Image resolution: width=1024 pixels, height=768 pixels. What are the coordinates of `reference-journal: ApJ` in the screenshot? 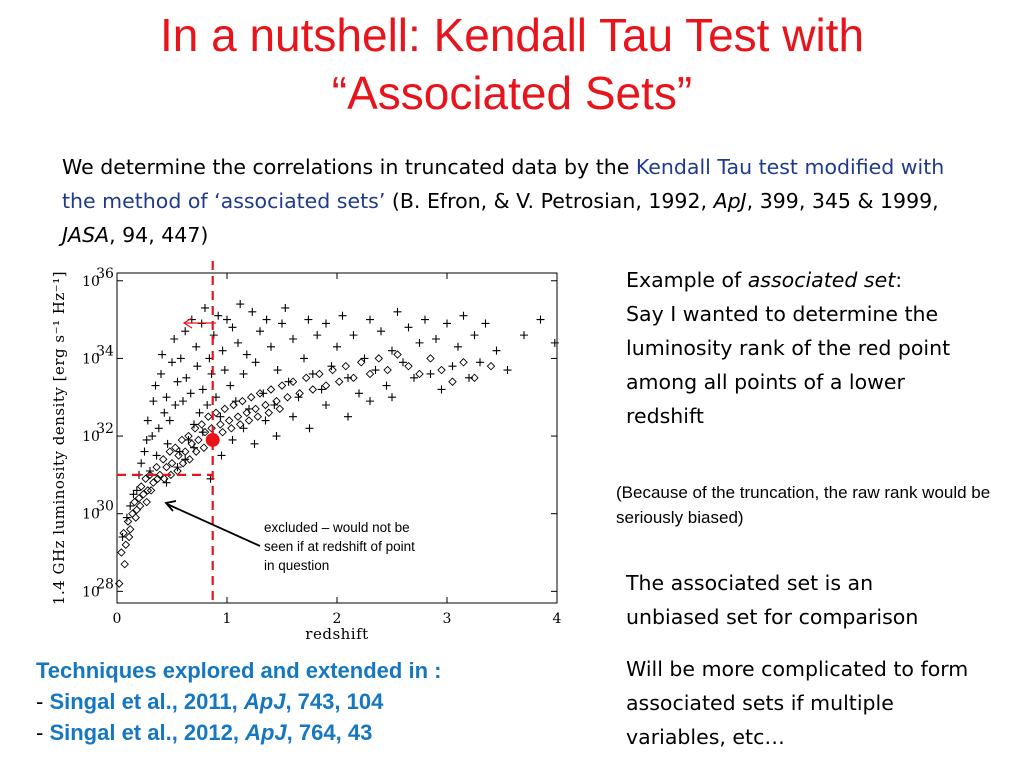 It's located at (266, 732).